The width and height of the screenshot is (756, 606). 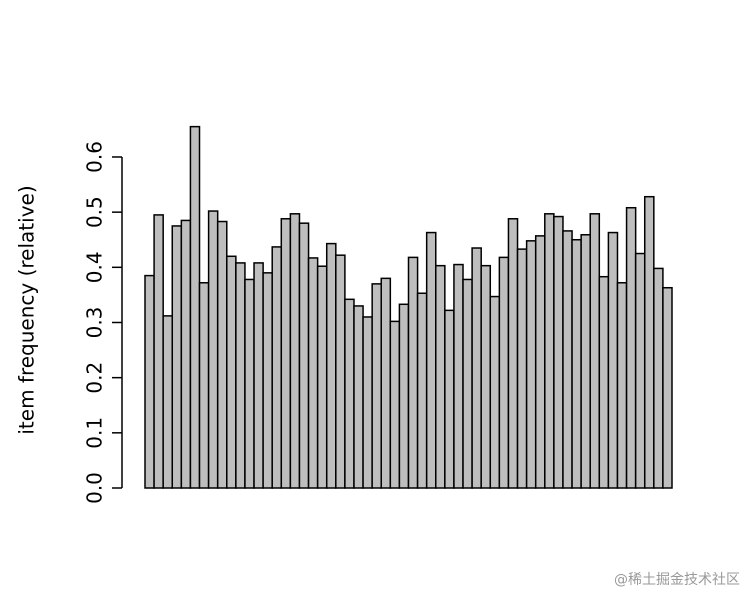 What do you see at coordinates (95, 488) in the screenshot?
I see `y-tick-label: 0.0` at bounding box center [95, 488].